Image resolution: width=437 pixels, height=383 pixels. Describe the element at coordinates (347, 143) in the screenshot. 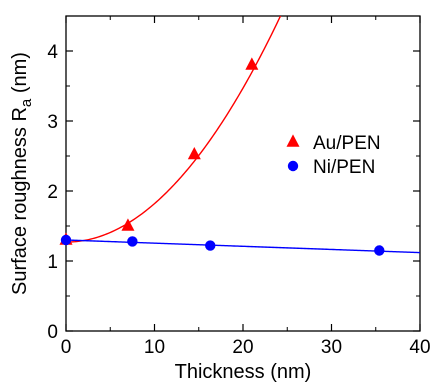

I see `legend-label-au-pen: Au/PEN` at that location.